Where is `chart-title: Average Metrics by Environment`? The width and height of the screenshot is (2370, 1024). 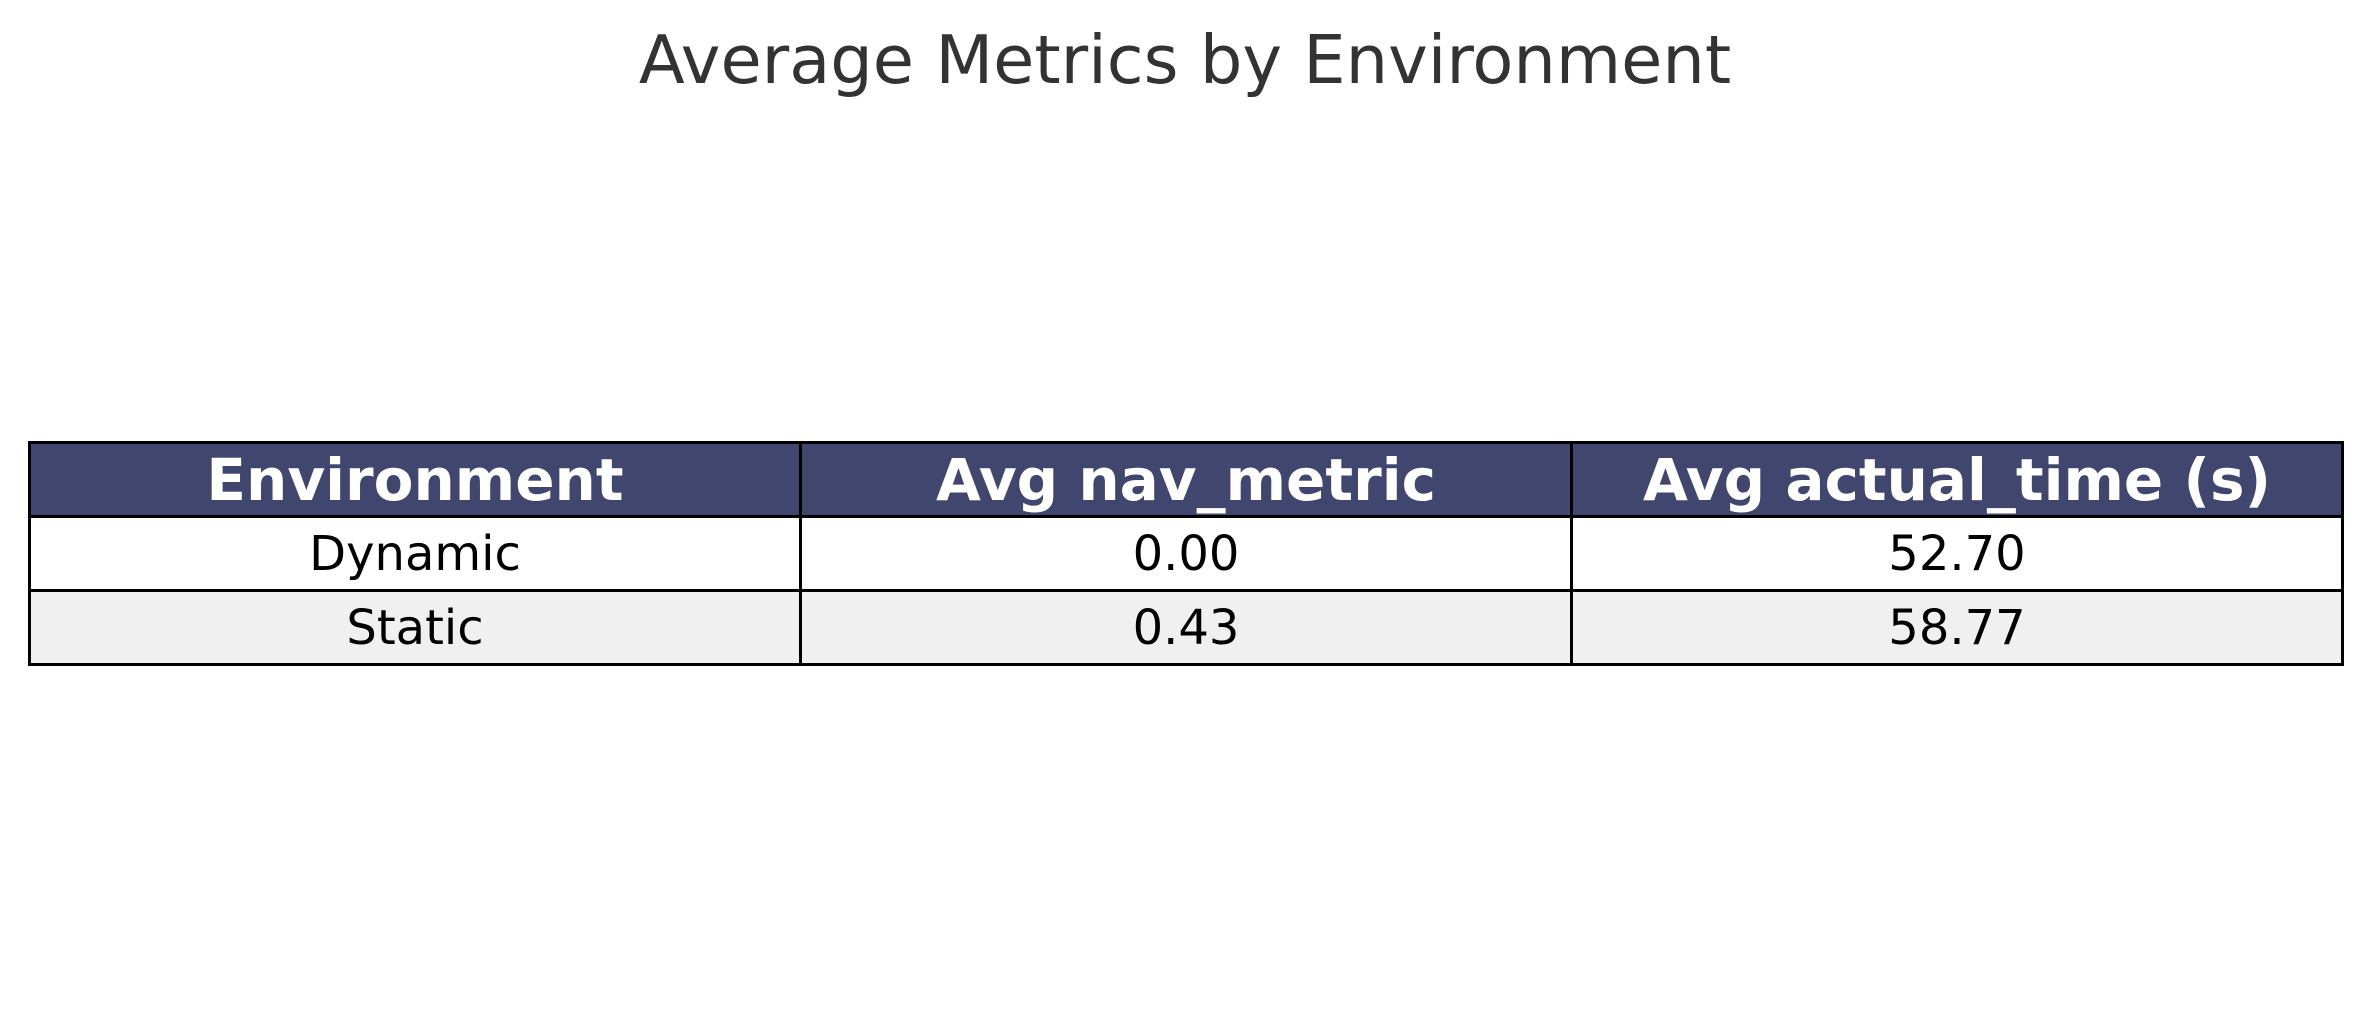
chart-title: Average Metrics by Environment is located at coordinates (1185, 60).